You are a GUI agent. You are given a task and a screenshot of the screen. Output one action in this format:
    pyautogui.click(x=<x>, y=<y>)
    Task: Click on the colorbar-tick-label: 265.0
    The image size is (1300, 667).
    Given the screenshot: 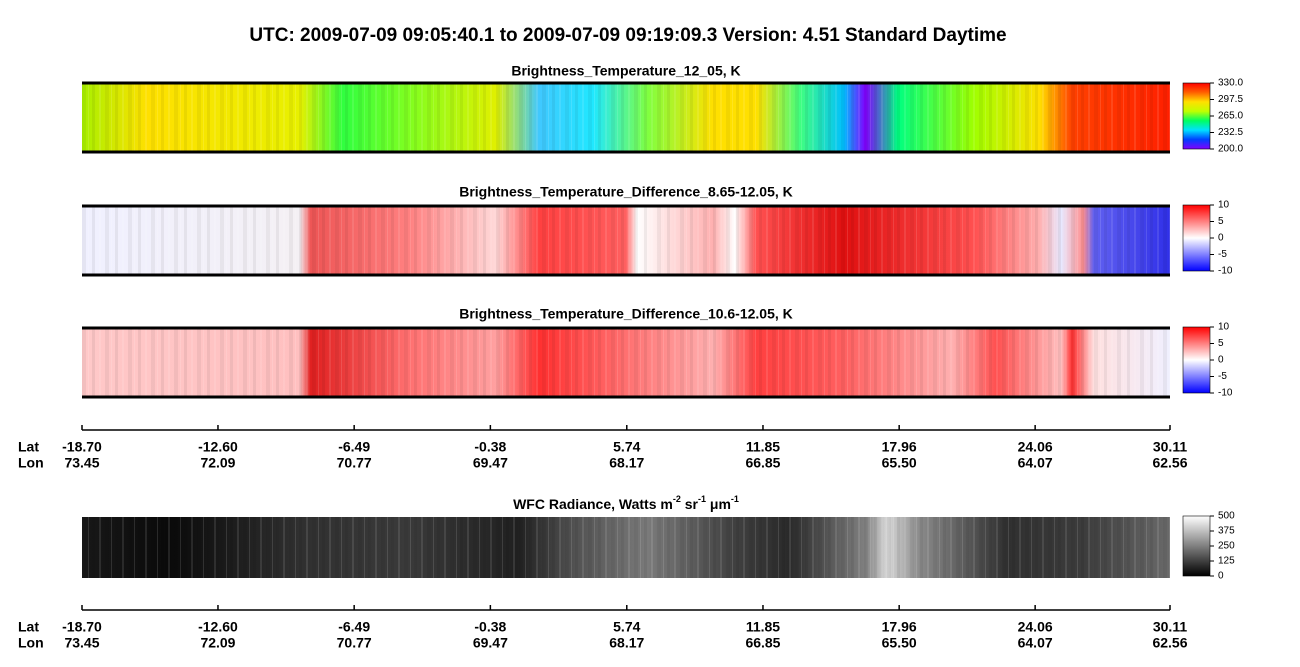 What is the action you would take?
    pyautogui.click(x=1230, y=116)
    